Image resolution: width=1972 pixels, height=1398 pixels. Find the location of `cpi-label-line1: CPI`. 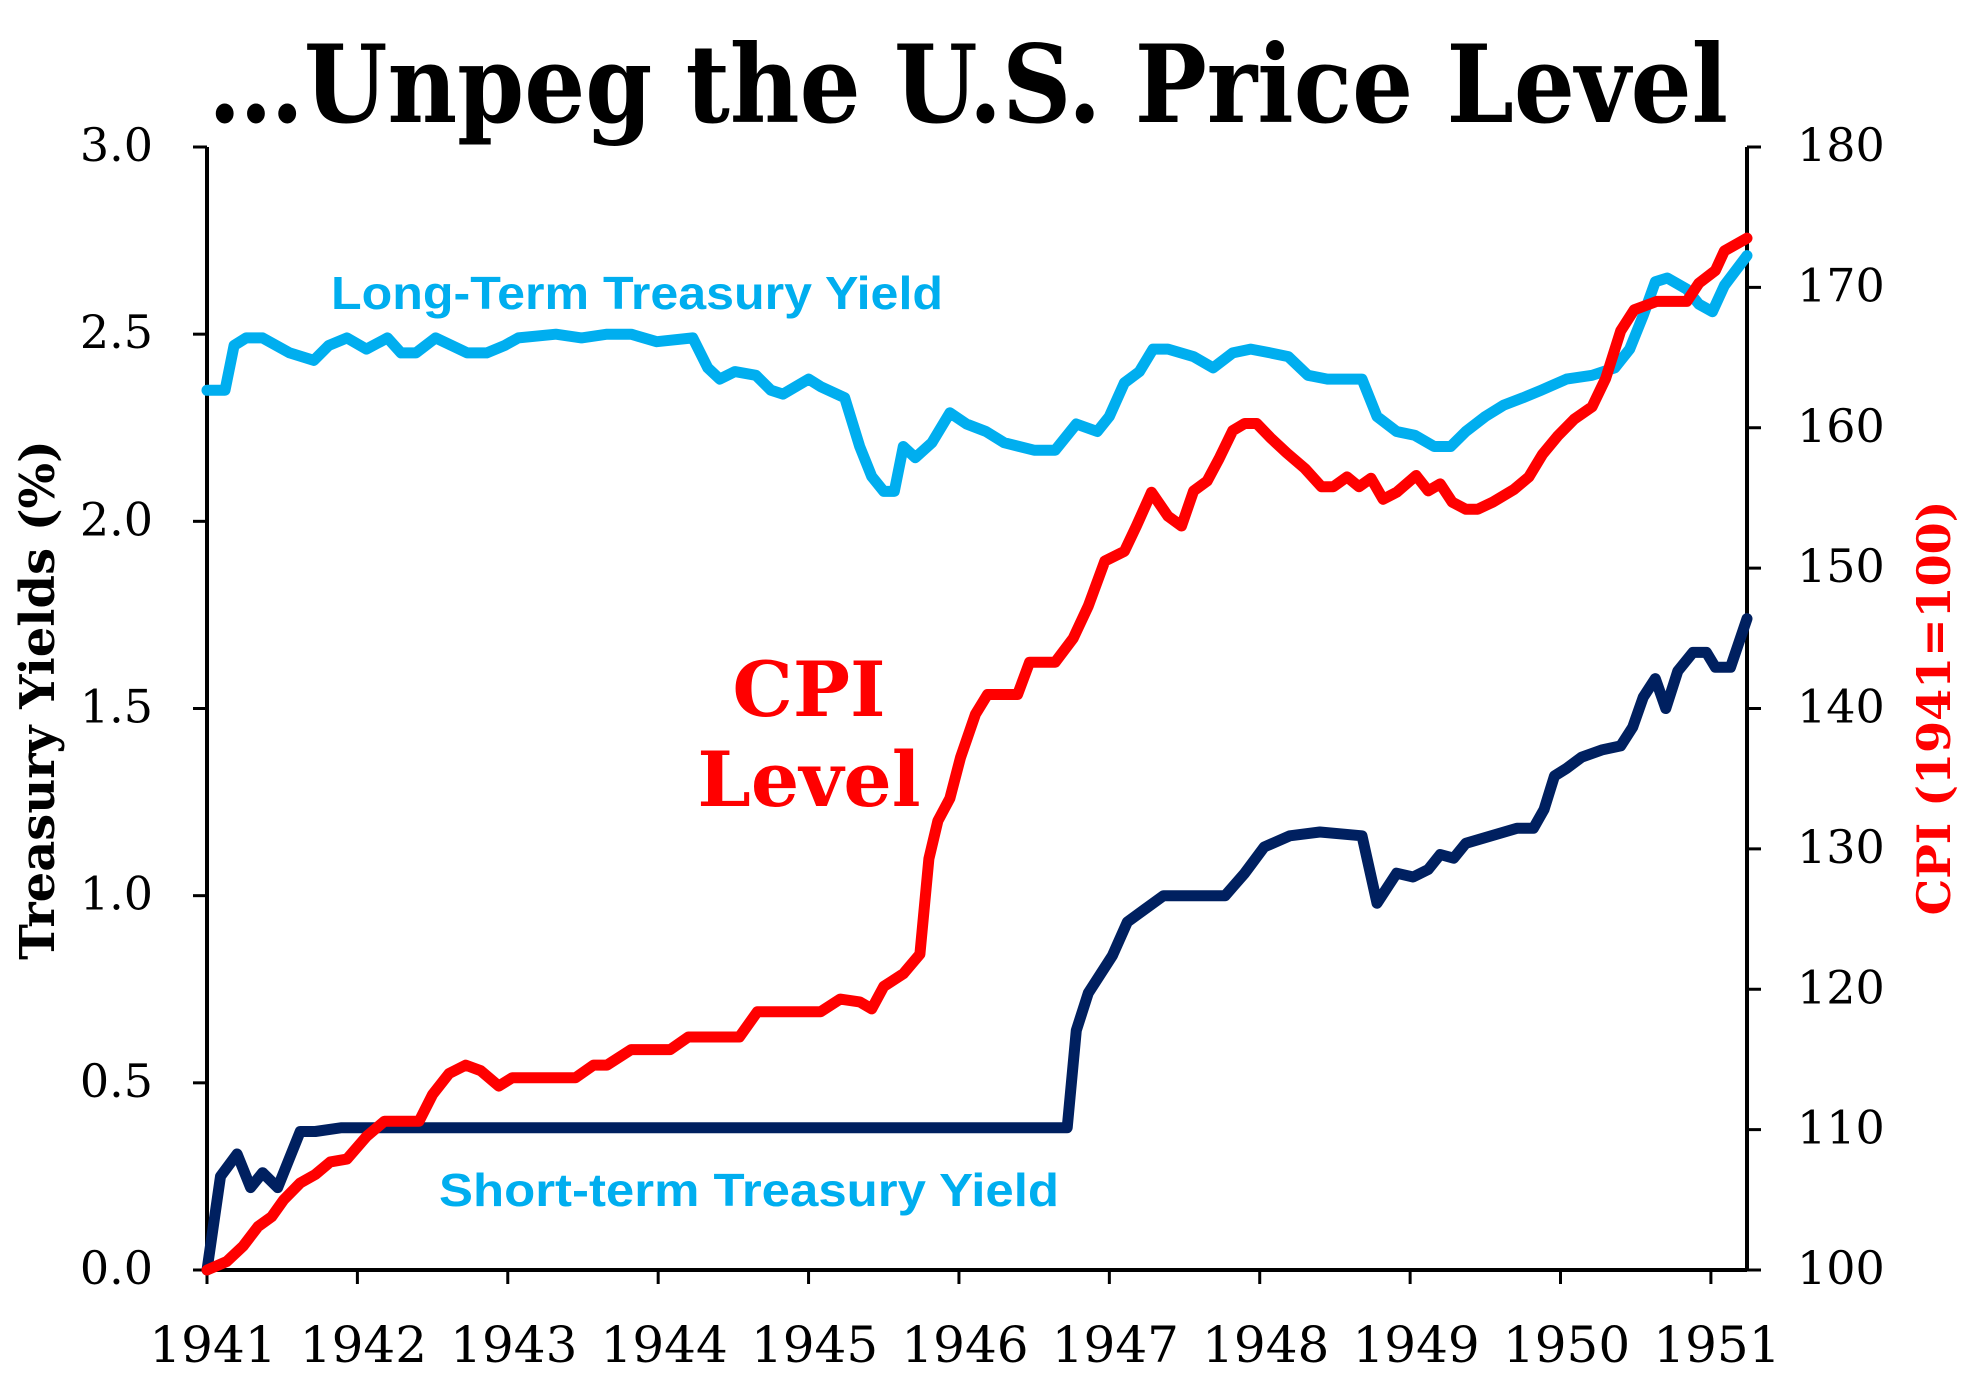

cpi-label-line1: CPI is located at coordinates (808, 689).